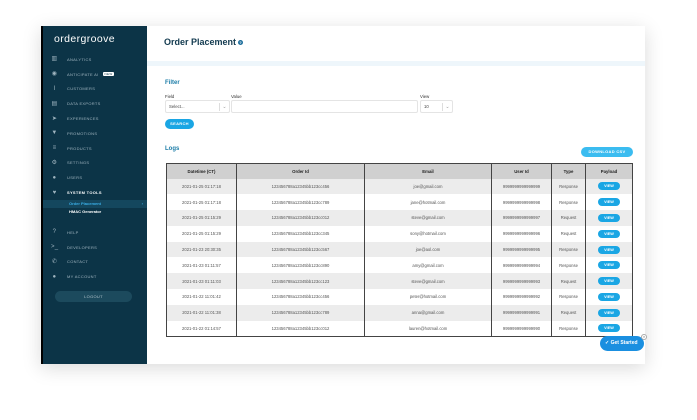 The height and width of the screenshot is (420, 697). Describe the element at coordinates (54, 261) in the screenshot. I see `phone-icon: ✆` at that location.